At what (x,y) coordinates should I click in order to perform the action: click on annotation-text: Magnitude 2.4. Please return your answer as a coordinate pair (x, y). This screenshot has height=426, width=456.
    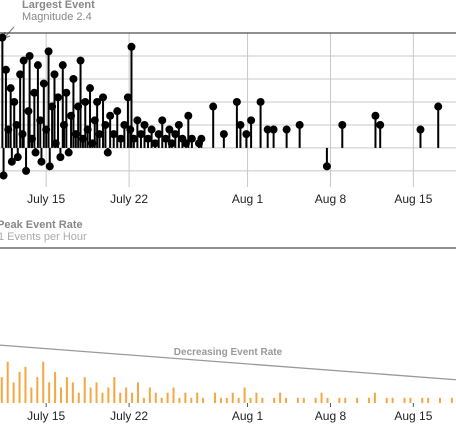
    Looking at the image, I should click on (57, 17).